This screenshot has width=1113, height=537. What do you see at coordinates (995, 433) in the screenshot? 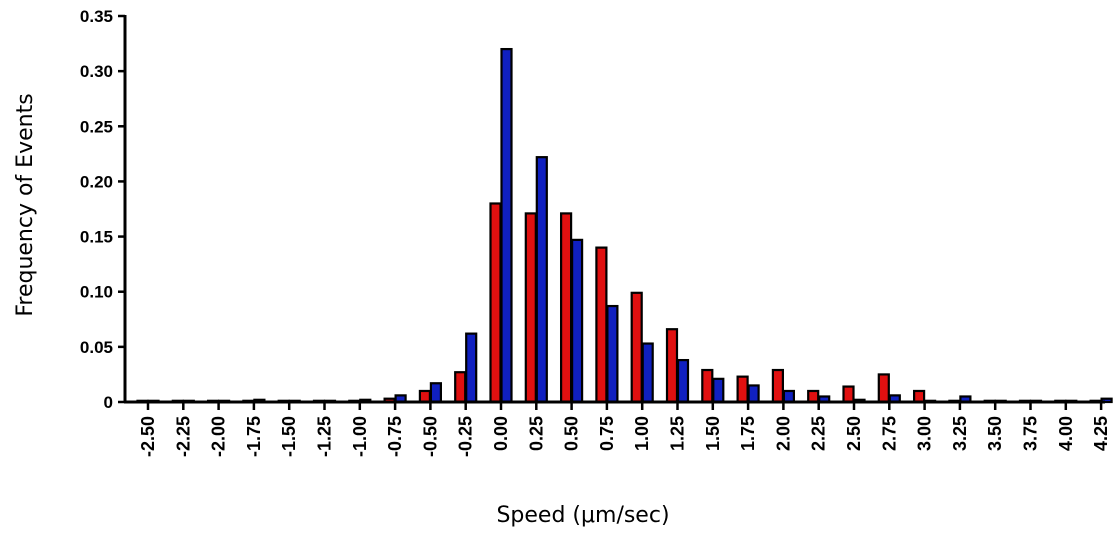
I see `x-tick-label: 3.50` at bounding box center [995, 433].